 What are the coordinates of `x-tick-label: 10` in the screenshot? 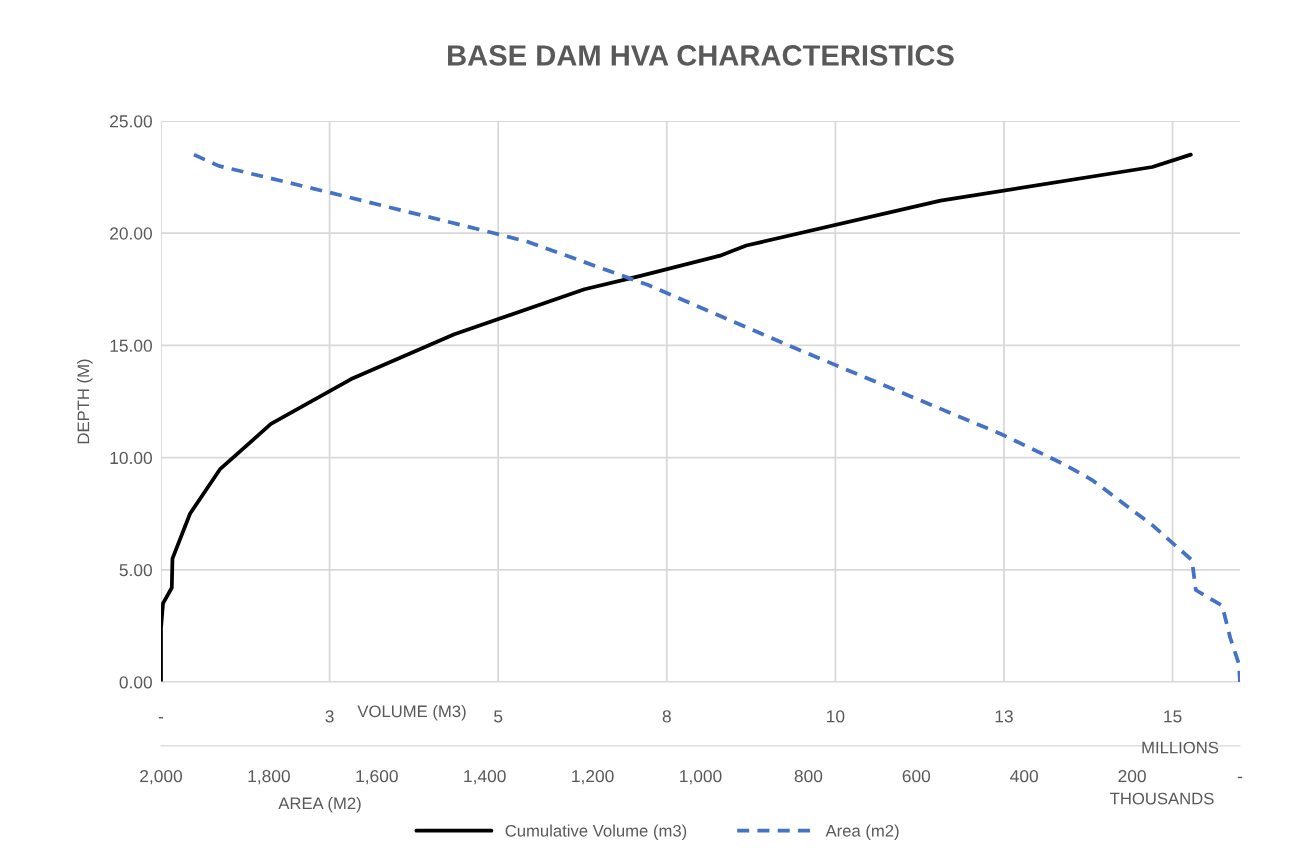 It's located at (836, 716).